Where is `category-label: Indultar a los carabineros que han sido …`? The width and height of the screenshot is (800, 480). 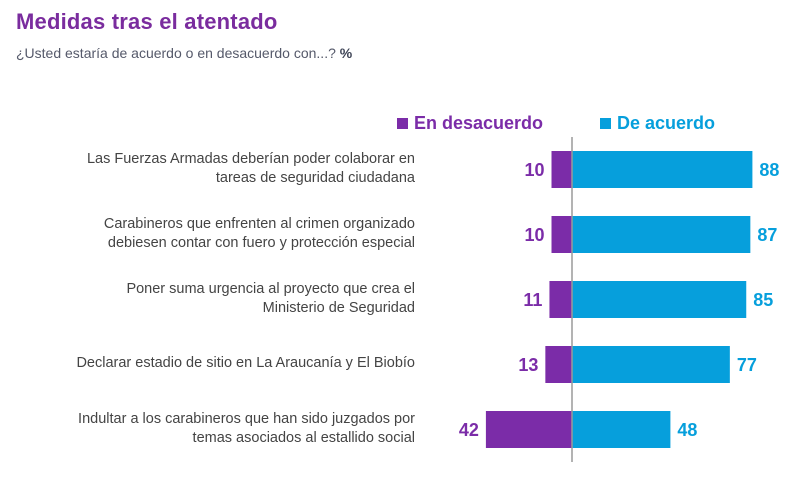 category-label: Indultar a los carabineros que han sido … is located at coordinates (215, 429).